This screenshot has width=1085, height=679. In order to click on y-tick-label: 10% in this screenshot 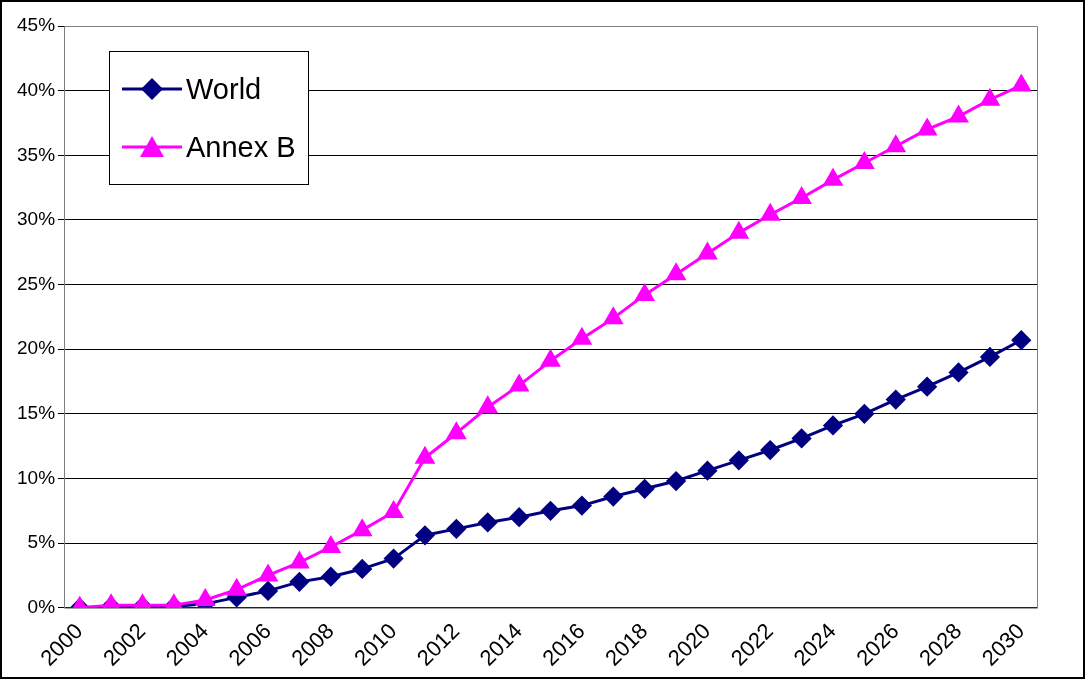, I will do `click(36, 477)`.